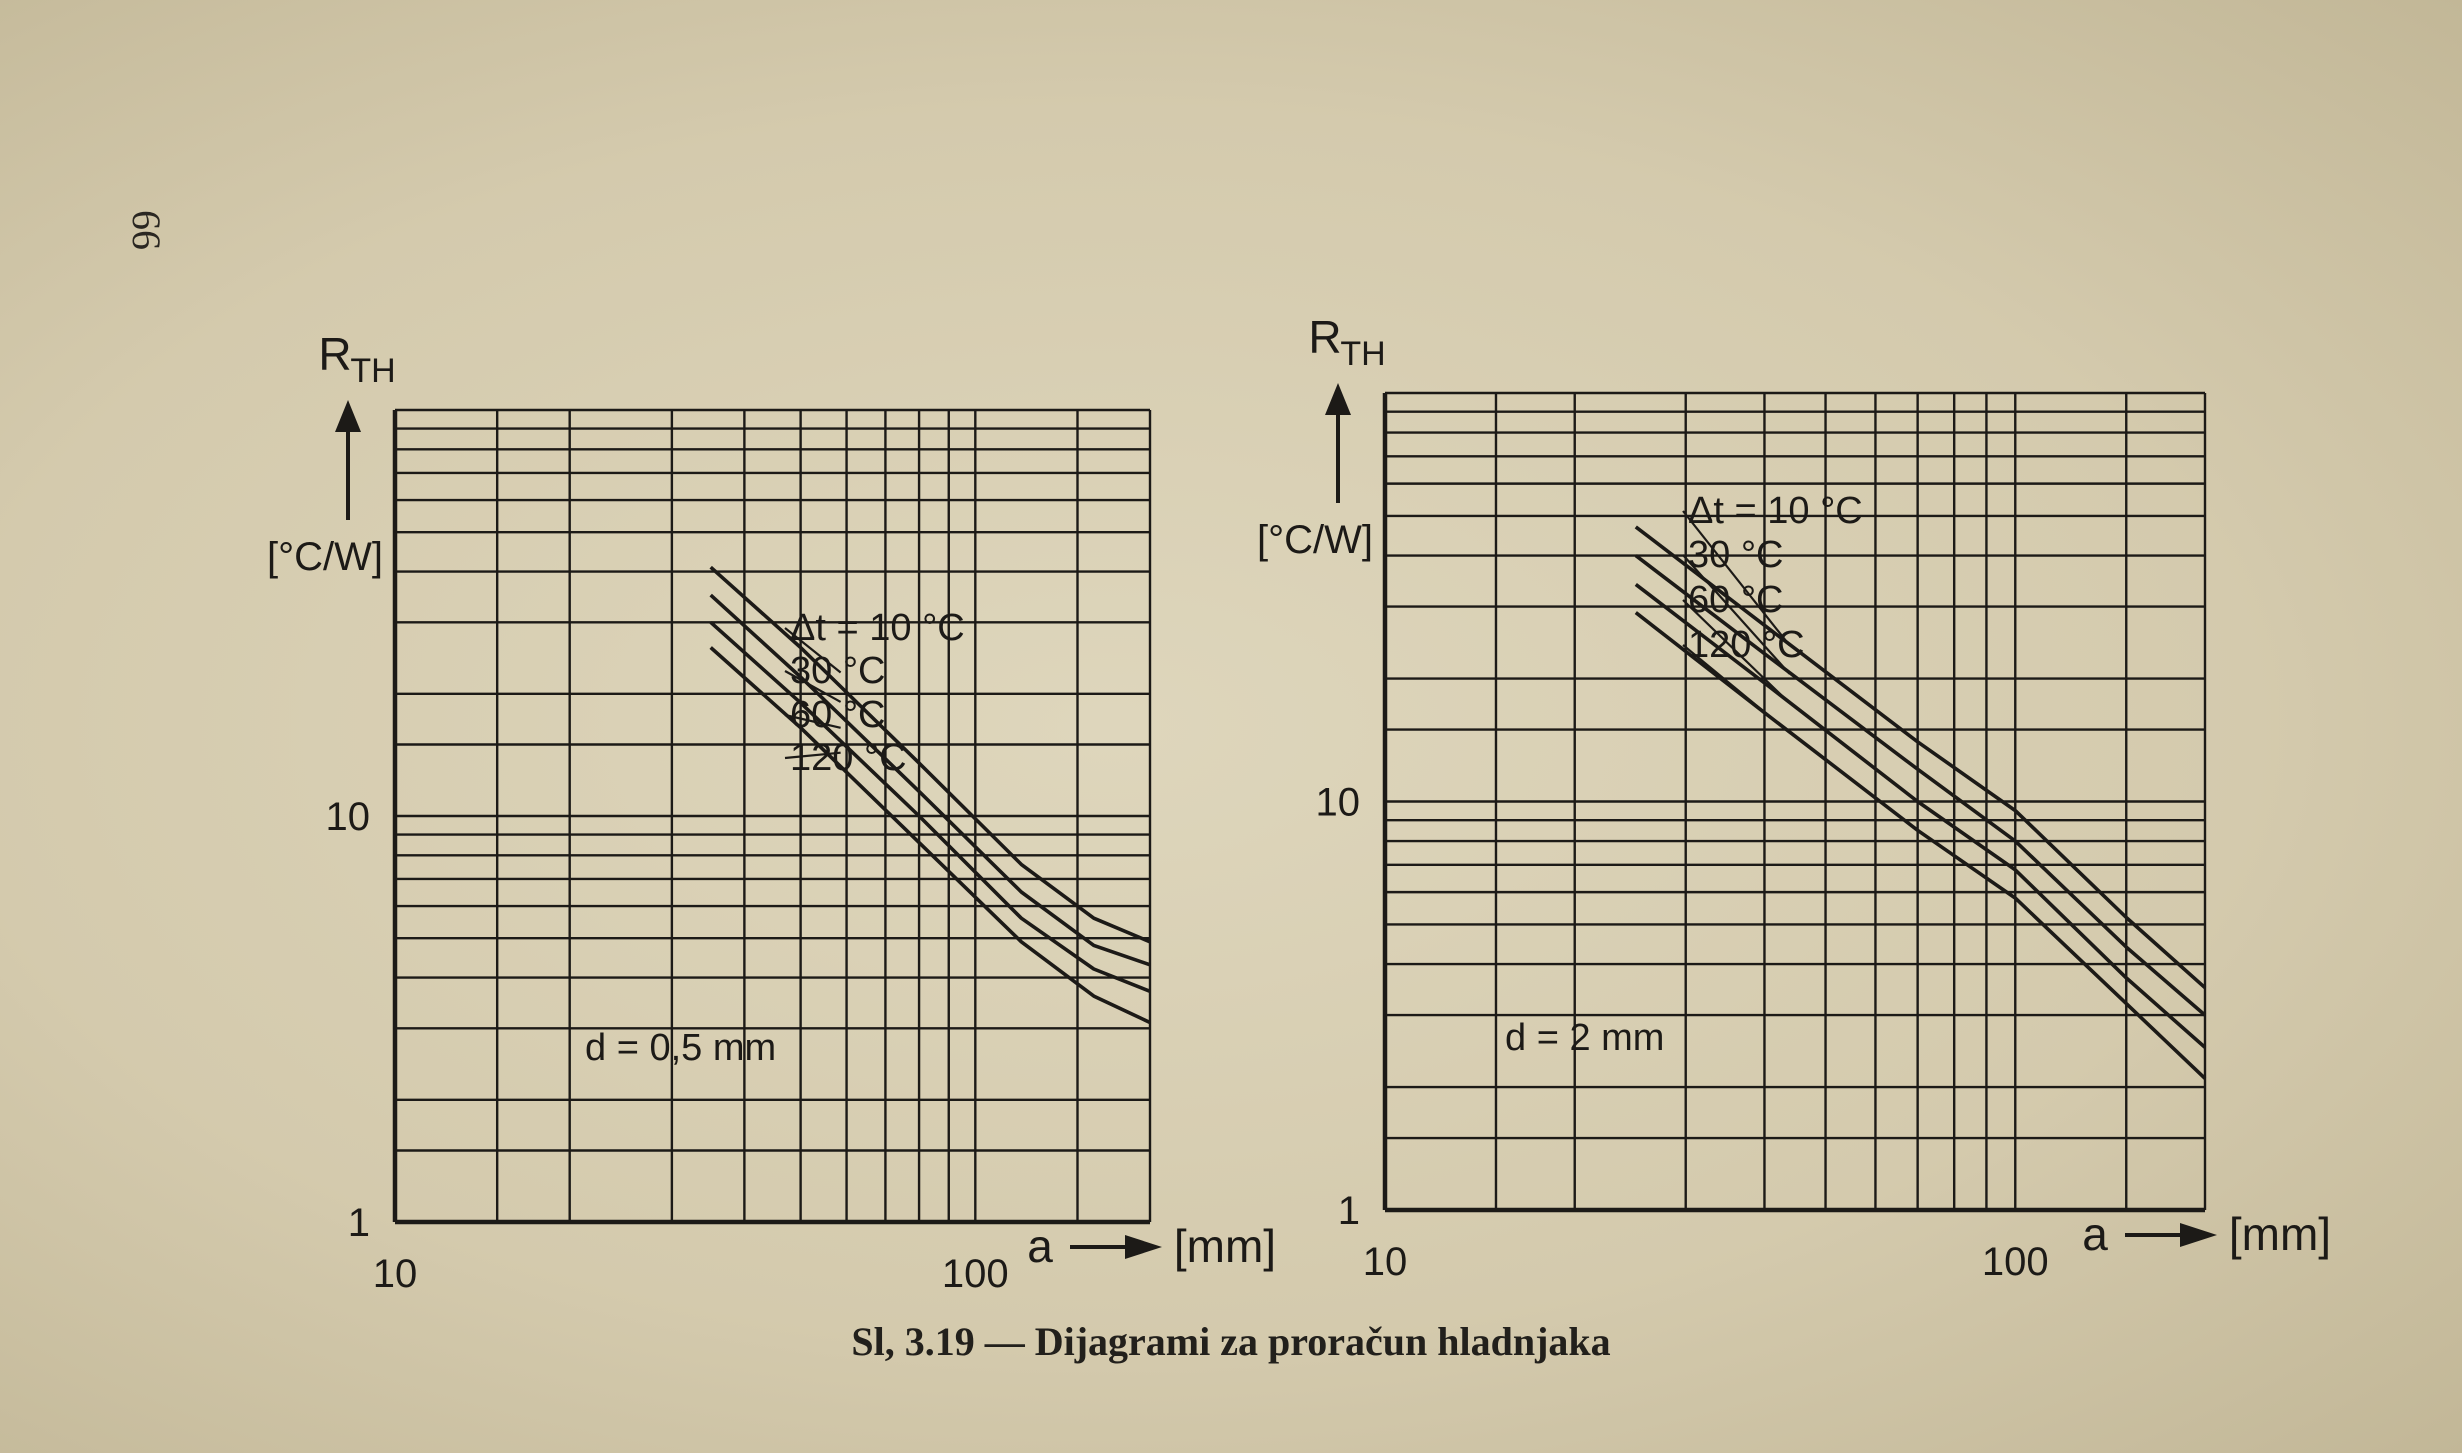 This screenshot has height=1453, width=2462. Describe the element at coordinates (680, 1048) in the screenshot. I see `chart-annotation: d = 0,5 mm` at that location.